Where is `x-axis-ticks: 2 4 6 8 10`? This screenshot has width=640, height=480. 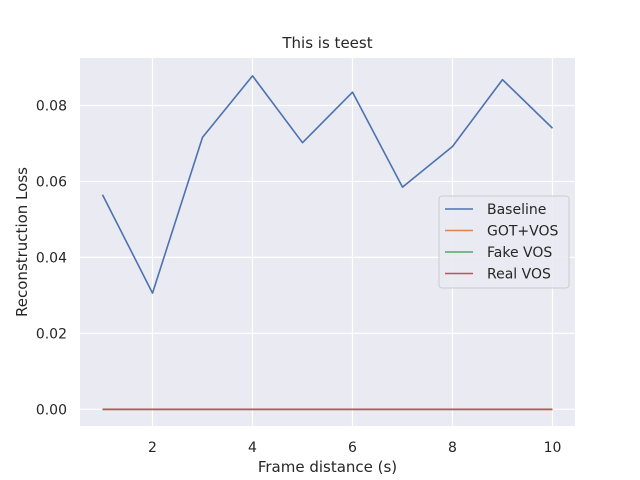 x-axis-ticks: 2 4 6 8 10 is located at coordinates (354, 448).